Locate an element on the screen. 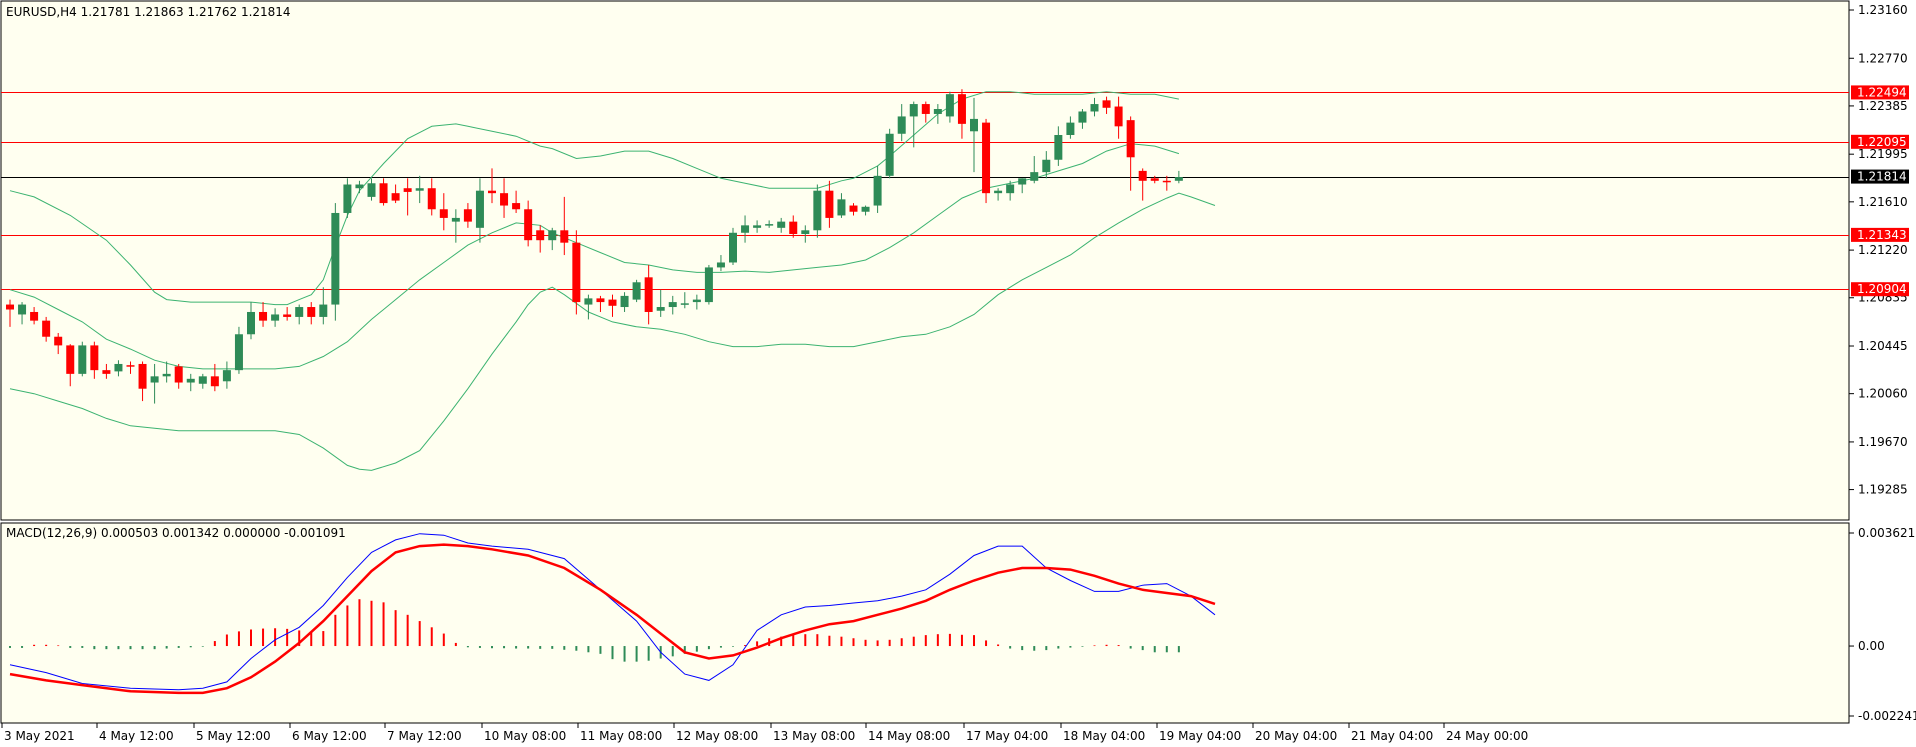 The height and width of the screenshot is (747, 1916). price-tick-label-4: 1.21610 is located at coordinates (1883, 202).